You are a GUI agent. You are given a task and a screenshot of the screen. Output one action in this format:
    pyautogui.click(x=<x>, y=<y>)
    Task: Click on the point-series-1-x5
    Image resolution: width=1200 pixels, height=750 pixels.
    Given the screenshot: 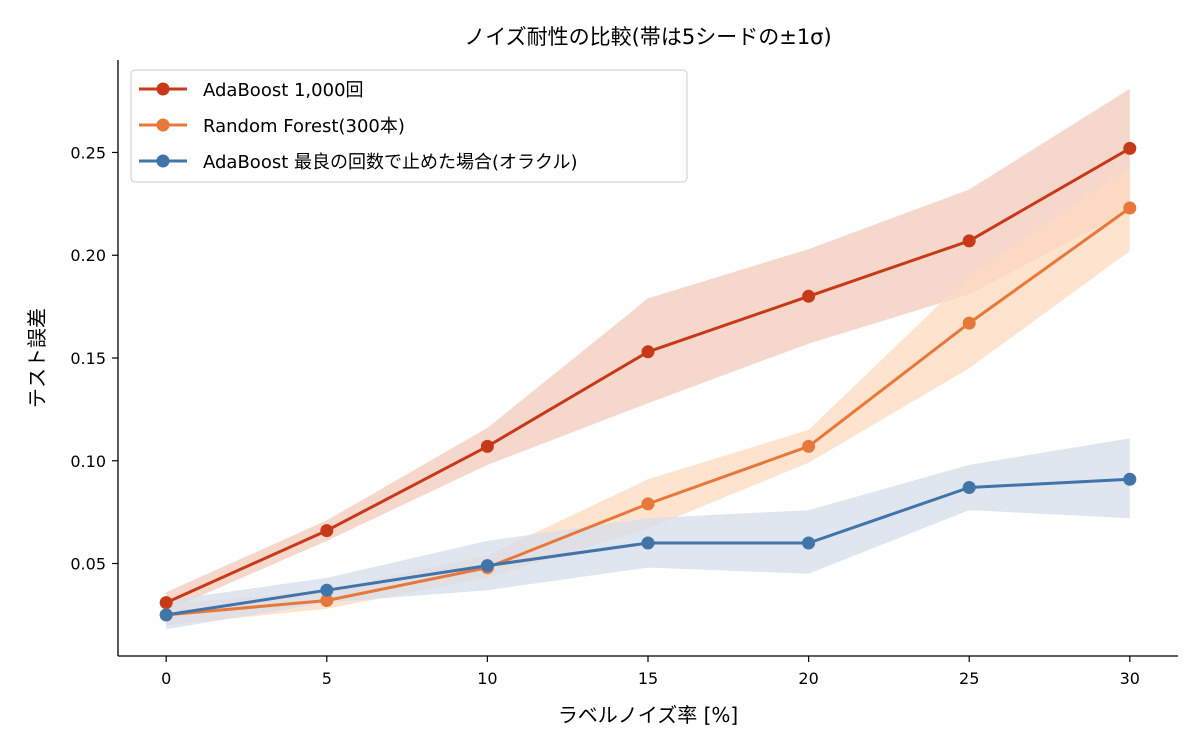 What is the action you would take?
    pyautogui.click(x=327, y=600)
    